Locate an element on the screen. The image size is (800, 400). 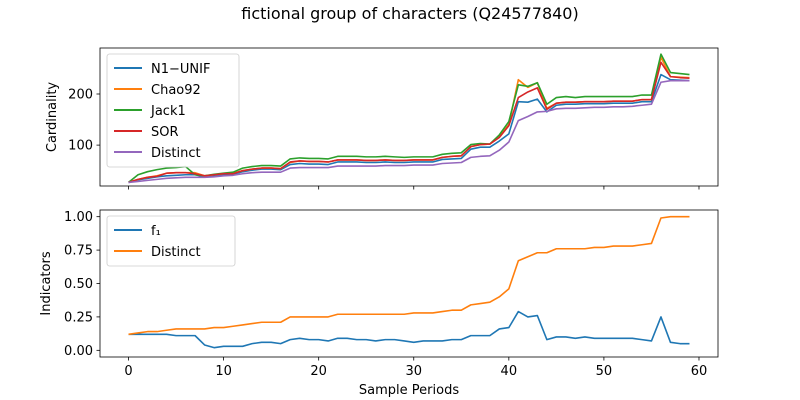
y-axis-label: Indicators is located at coordinates (46, 283).